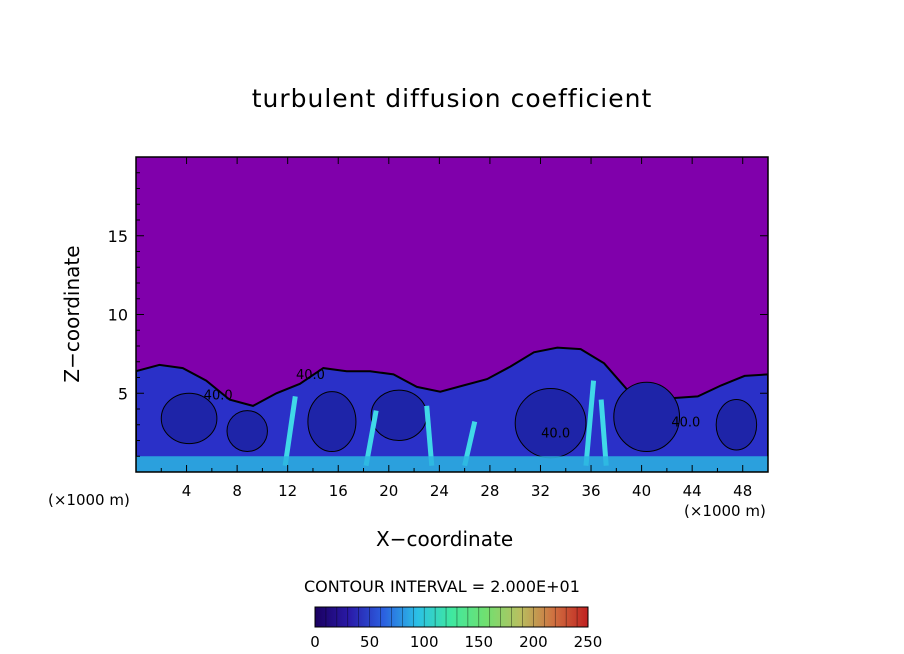 The width and height of the screenshot is (904, 654). Describe the element at coordinates (725, 511) in the screenshot. I see `x-axis-unit: (×1000 m)` at that location.